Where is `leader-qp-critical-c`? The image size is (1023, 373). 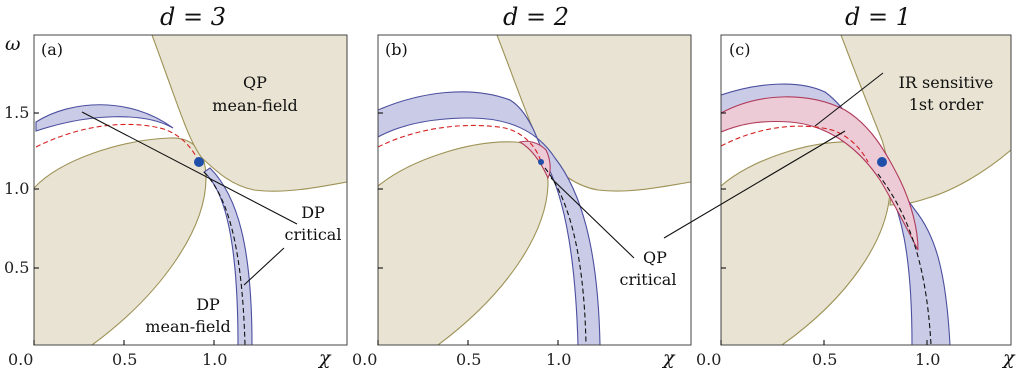
leader-qp-critical-c is located at coordinates (754, 184).